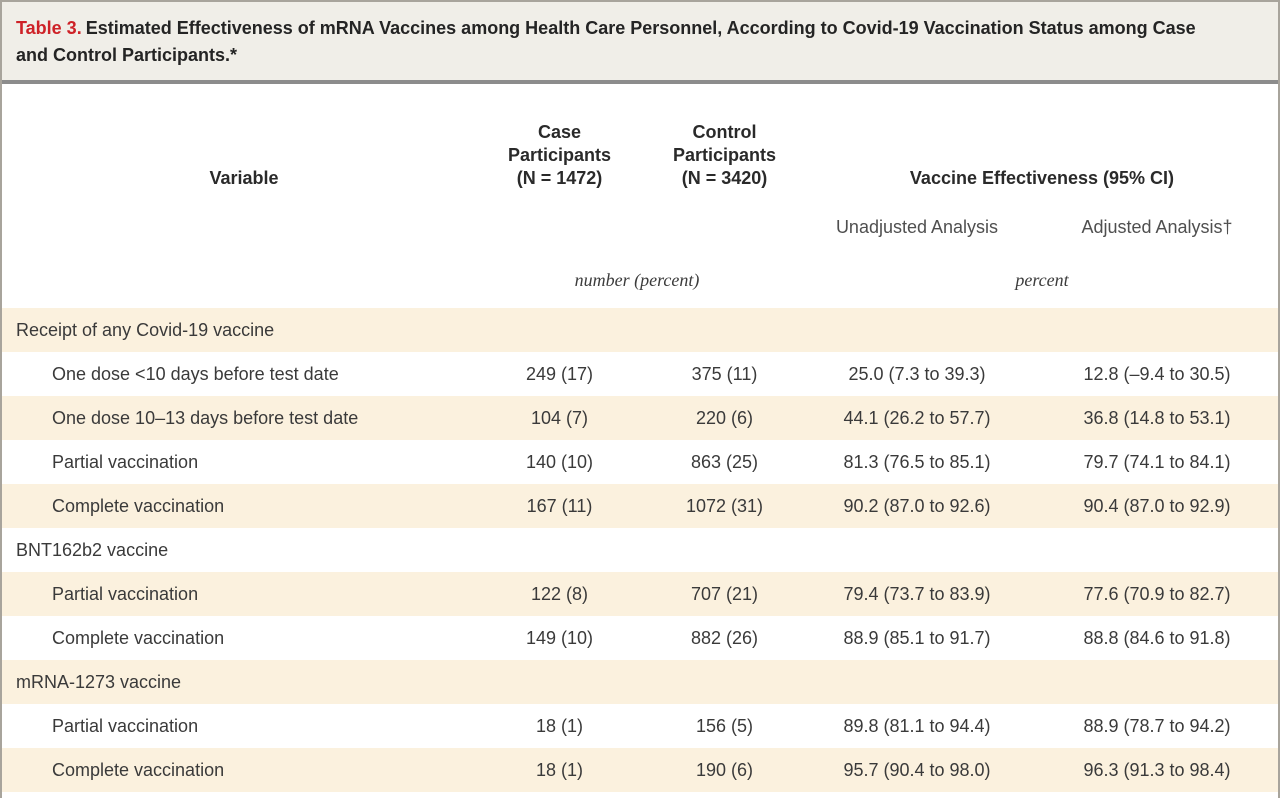  Describe the element at coordinates (724, 769) in the screenshot. I see `cell-control-participants: 190 (6)` at that location.